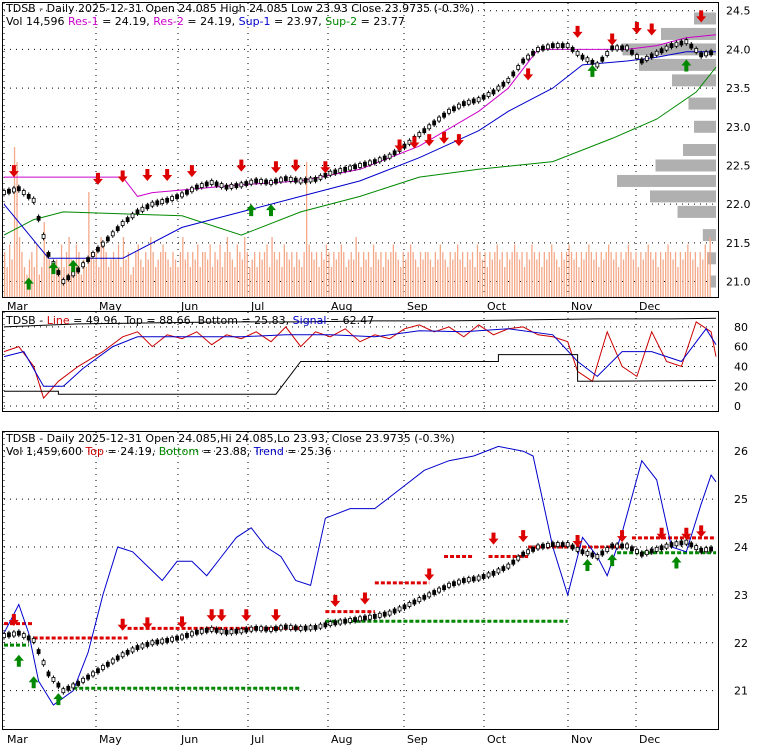  I want to click on header-segment: Bottom, so click(179, 451).